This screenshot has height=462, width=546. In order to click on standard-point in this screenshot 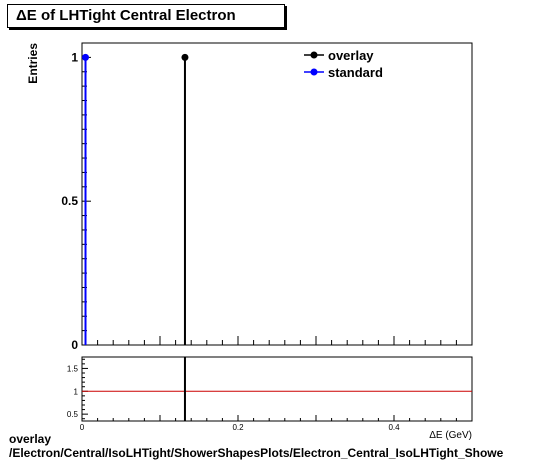, I will do `click(86, 57)`.